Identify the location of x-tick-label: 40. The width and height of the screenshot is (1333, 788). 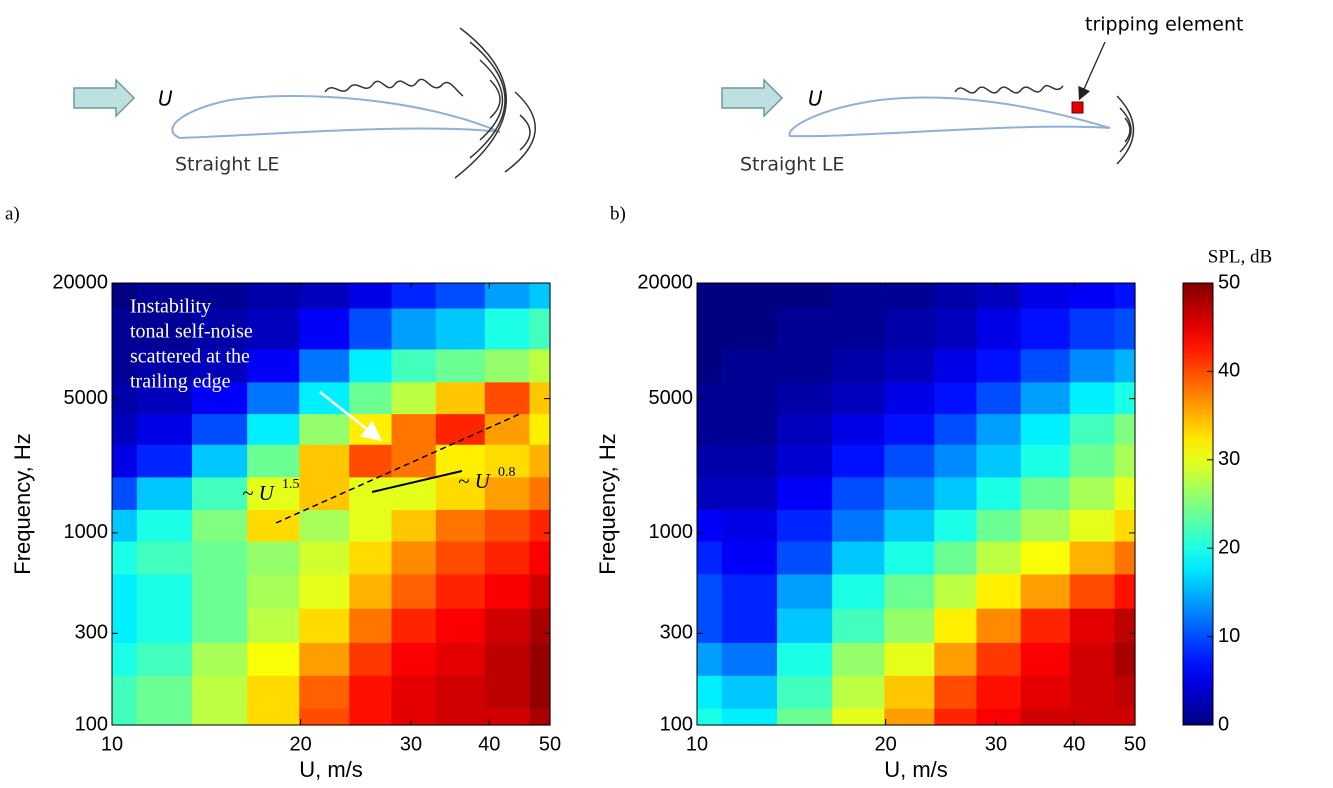
(489, 744).